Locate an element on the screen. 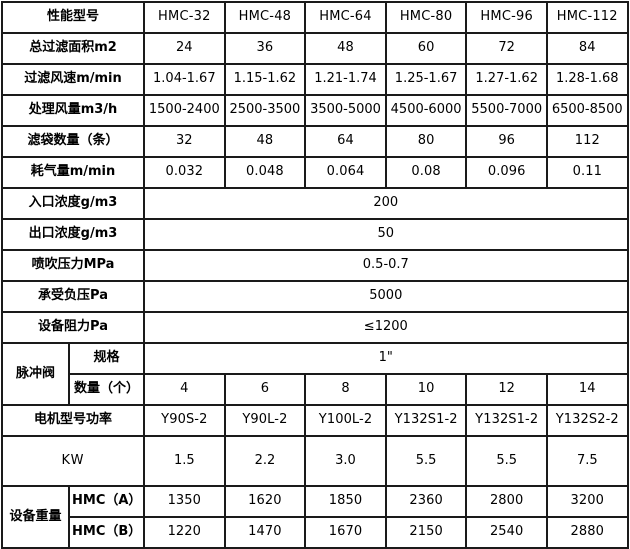 The image size is (630, 549). table-row-power-kw: KW 1.5 2.2 3.0 5.5 5.5 7.5 is located at coordinates (314, 461).